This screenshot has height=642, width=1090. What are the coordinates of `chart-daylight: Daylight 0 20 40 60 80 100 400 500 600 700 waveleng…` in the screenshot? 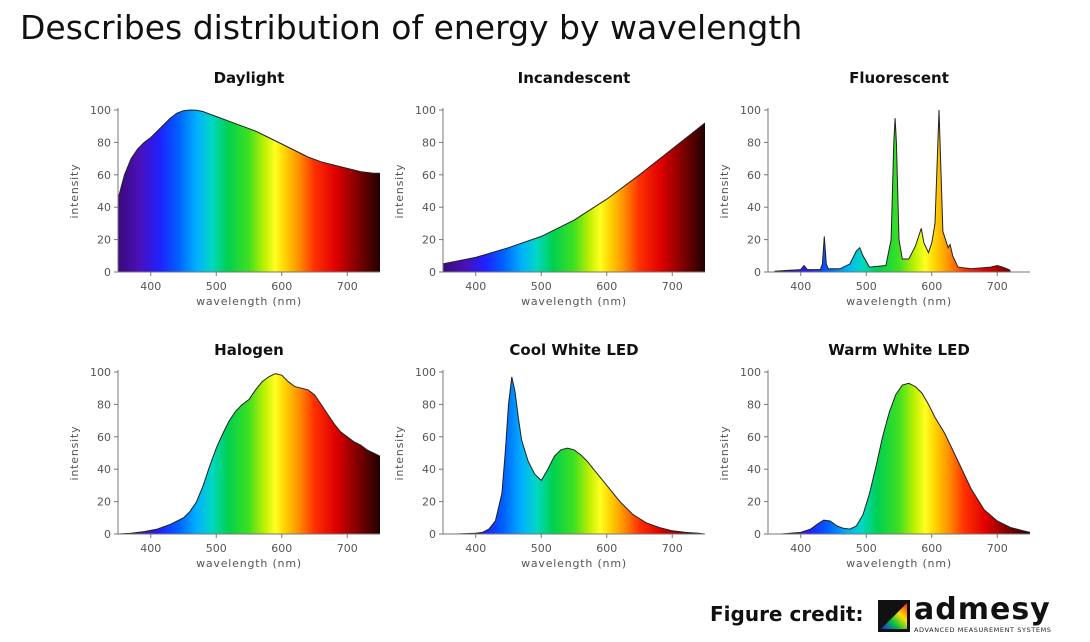 It's located at (224, 188).